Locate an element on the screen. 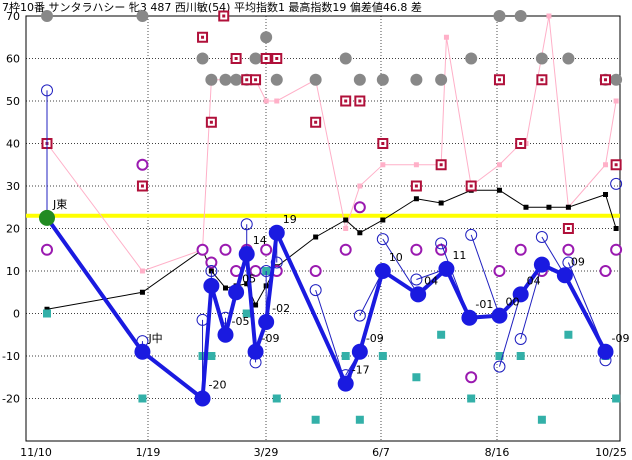  y-tick-label: 70 is located at coordinates (13, 16).